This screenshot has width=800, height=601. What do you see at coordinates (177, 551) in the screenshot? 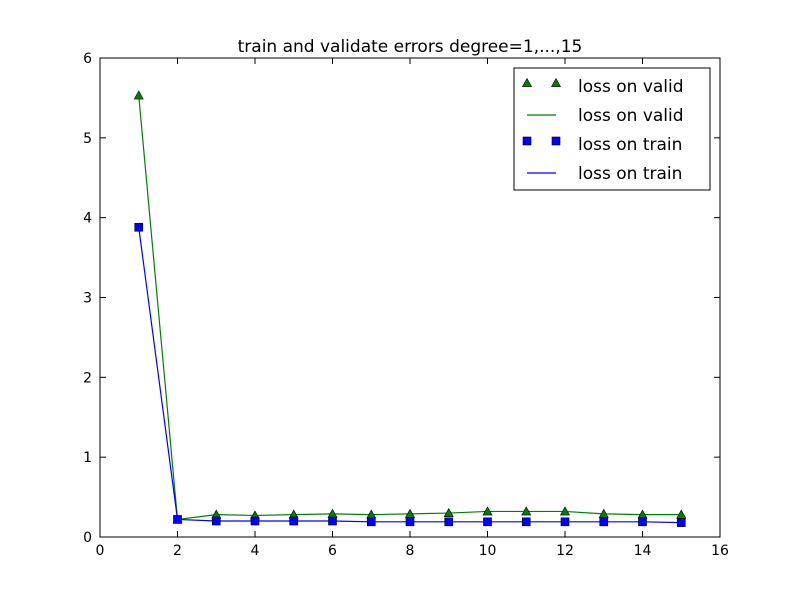
I see `x-tick-label: 2` at bounding box center [177, 551].